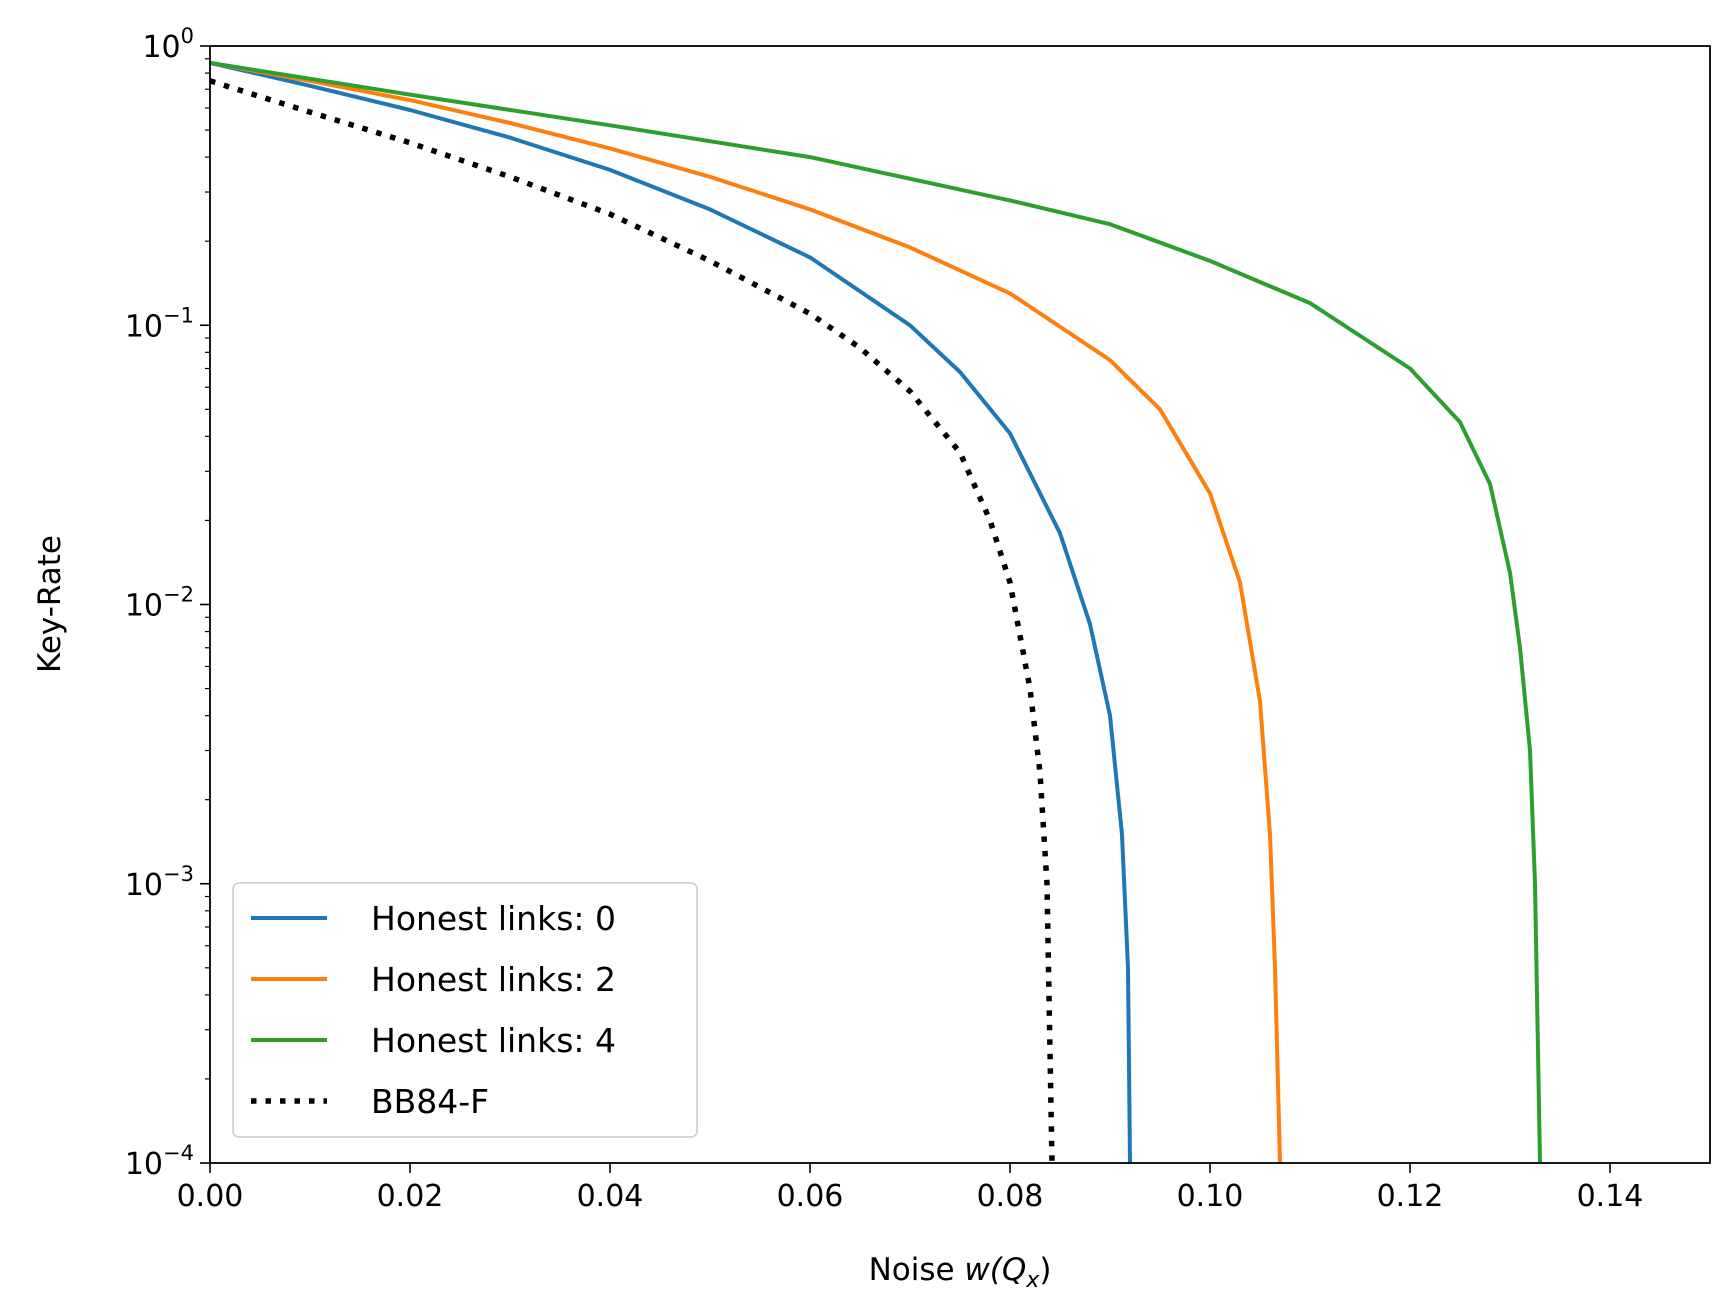  What do you see at coordinates (610, 1196) in the screenshot?
I see `x-tick-label: 0.04` at bounding box center [610, 1196].